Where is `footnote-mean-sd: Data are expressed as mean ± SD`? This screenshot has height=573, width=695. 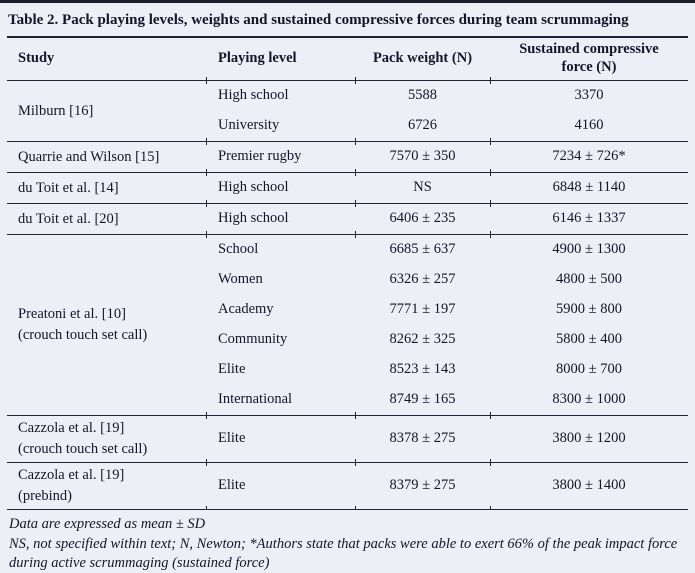 footnote-mean-sd: Data are expressed as mean ± SD is located at coordinates (107, 523).